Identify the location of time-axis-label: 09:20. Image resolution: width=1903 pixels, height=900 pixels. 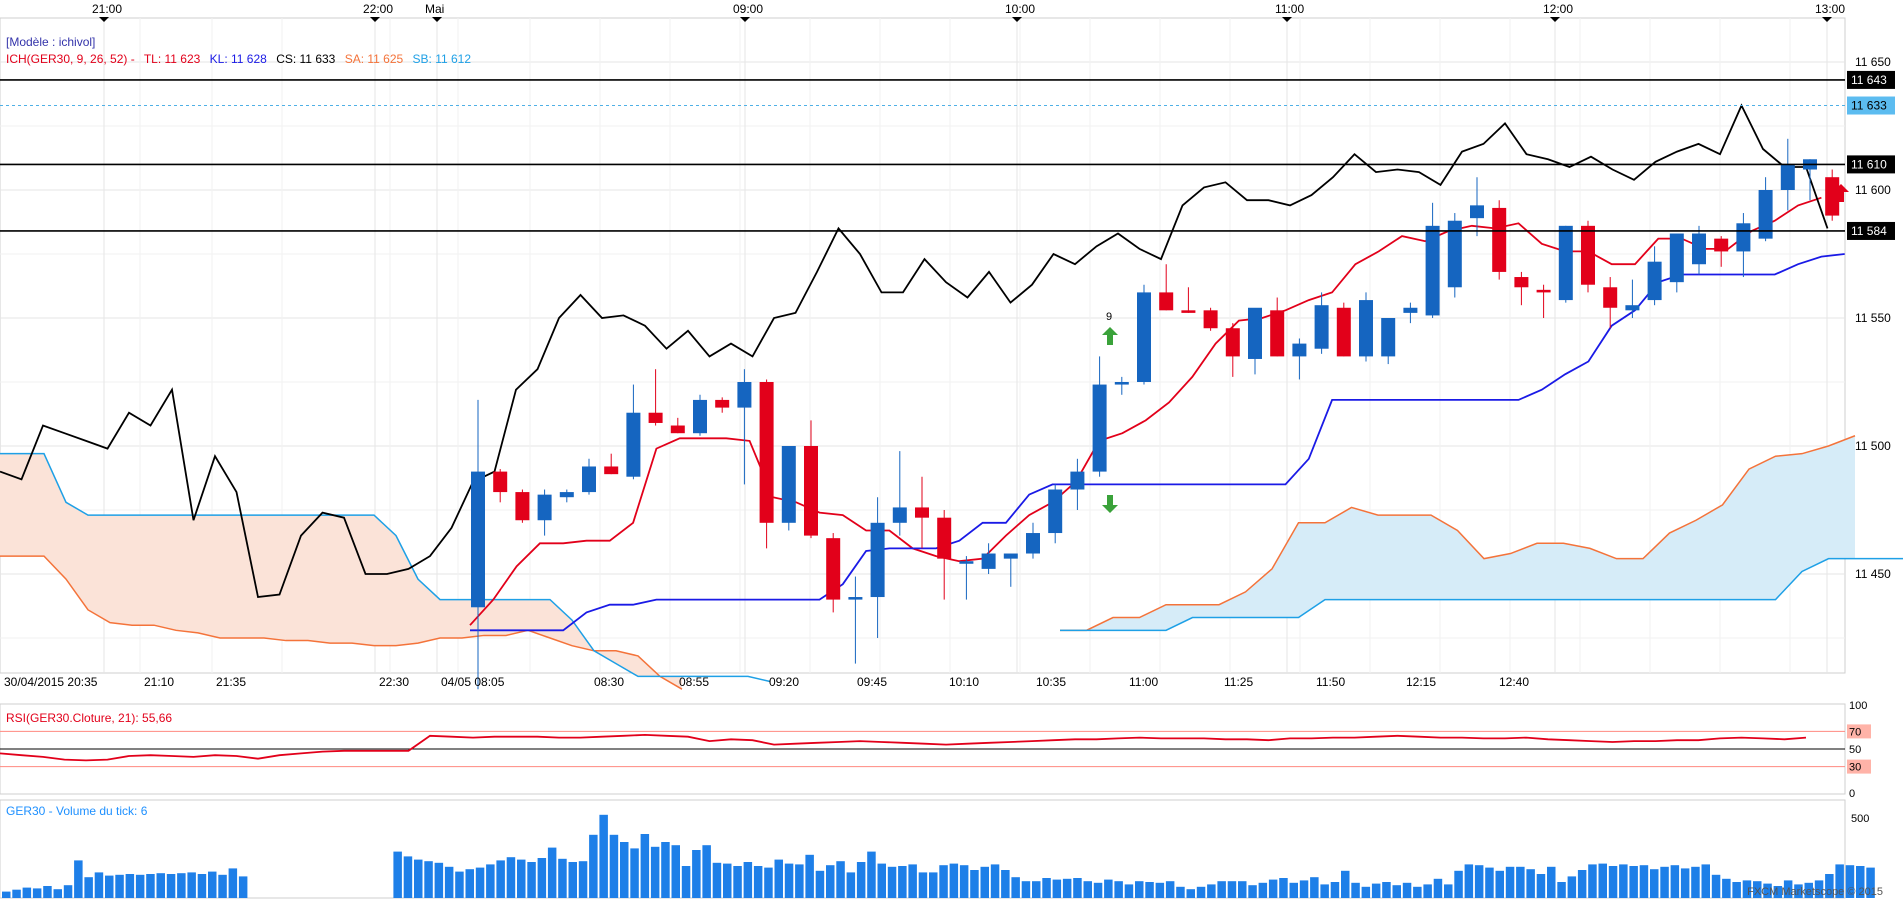
(784, 682).